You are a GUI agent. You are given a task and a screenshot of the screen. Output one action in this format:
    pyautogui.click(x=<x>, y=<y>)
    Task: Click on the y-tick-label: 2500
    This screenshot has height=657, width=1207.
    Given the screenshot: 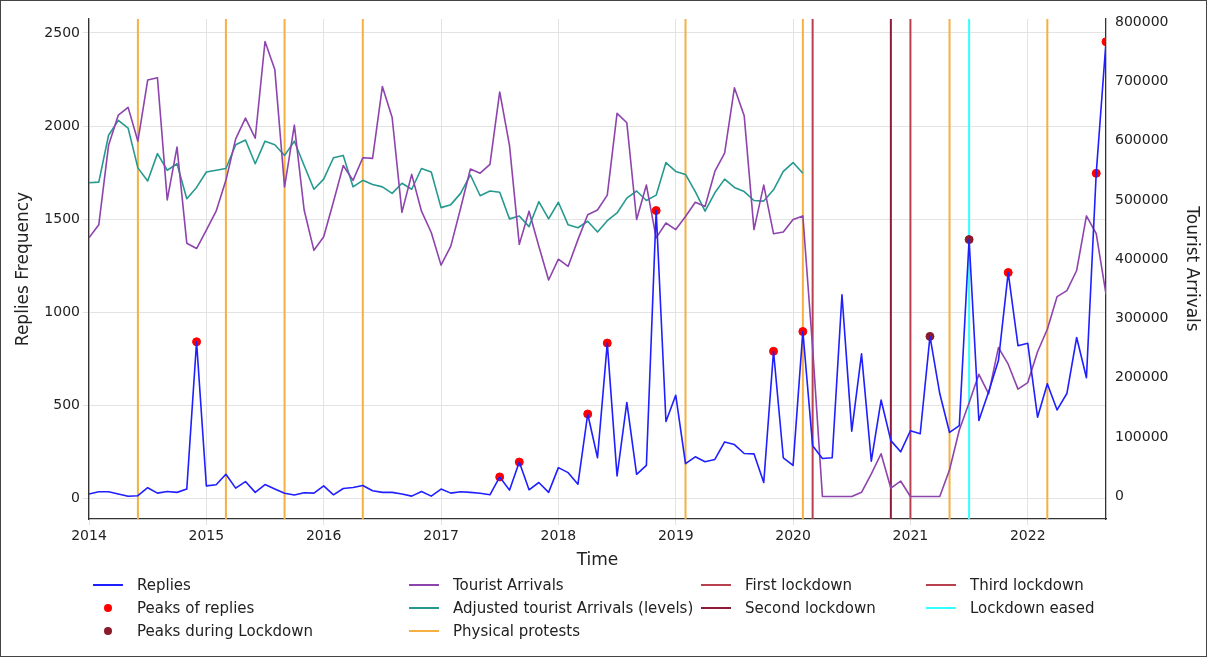 What is the action you would take?
    pyautogui.click(x=62, y=31)
    